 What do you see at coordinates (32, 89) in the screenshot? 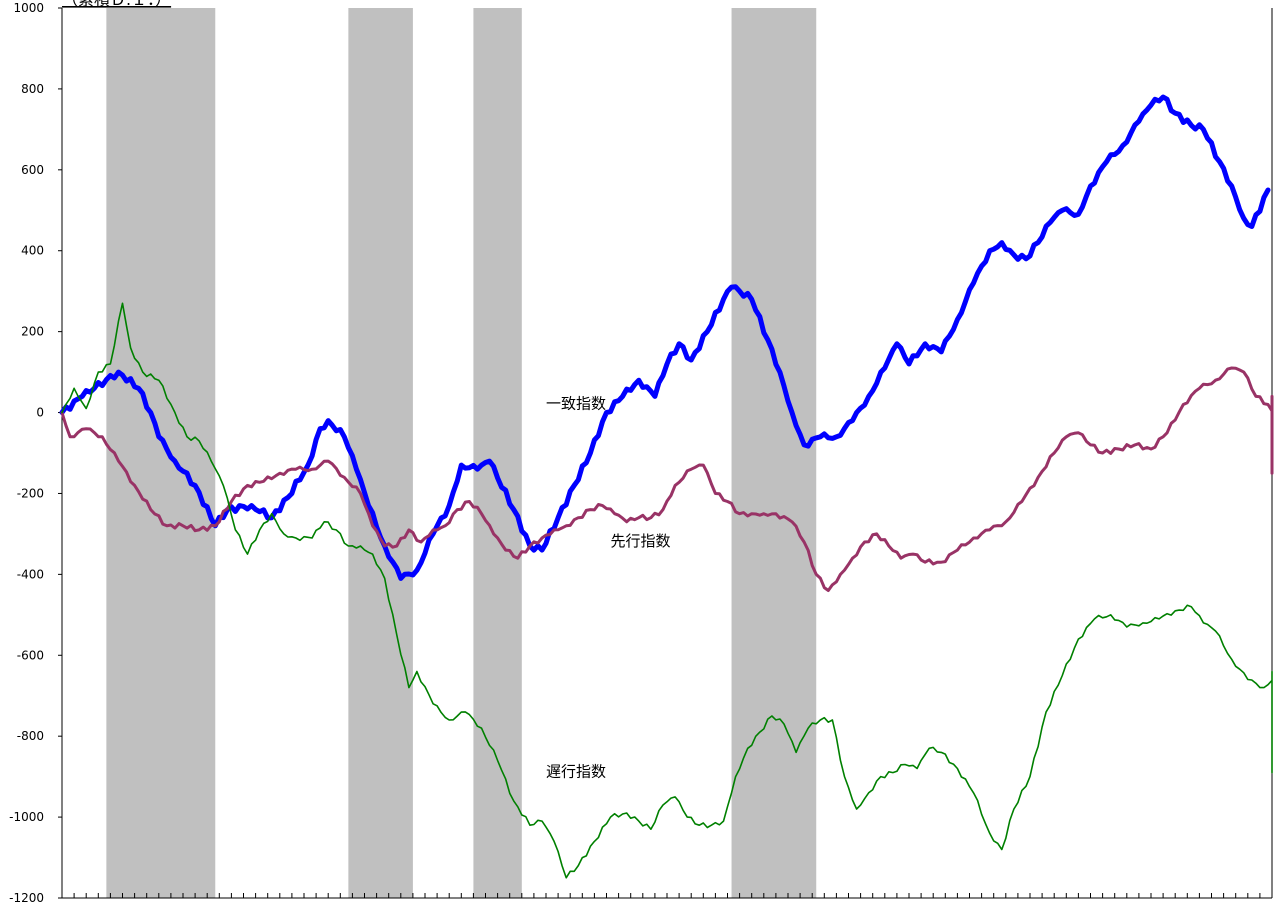
I see `y-tick-label: 800` at bounding box center [32, 89].